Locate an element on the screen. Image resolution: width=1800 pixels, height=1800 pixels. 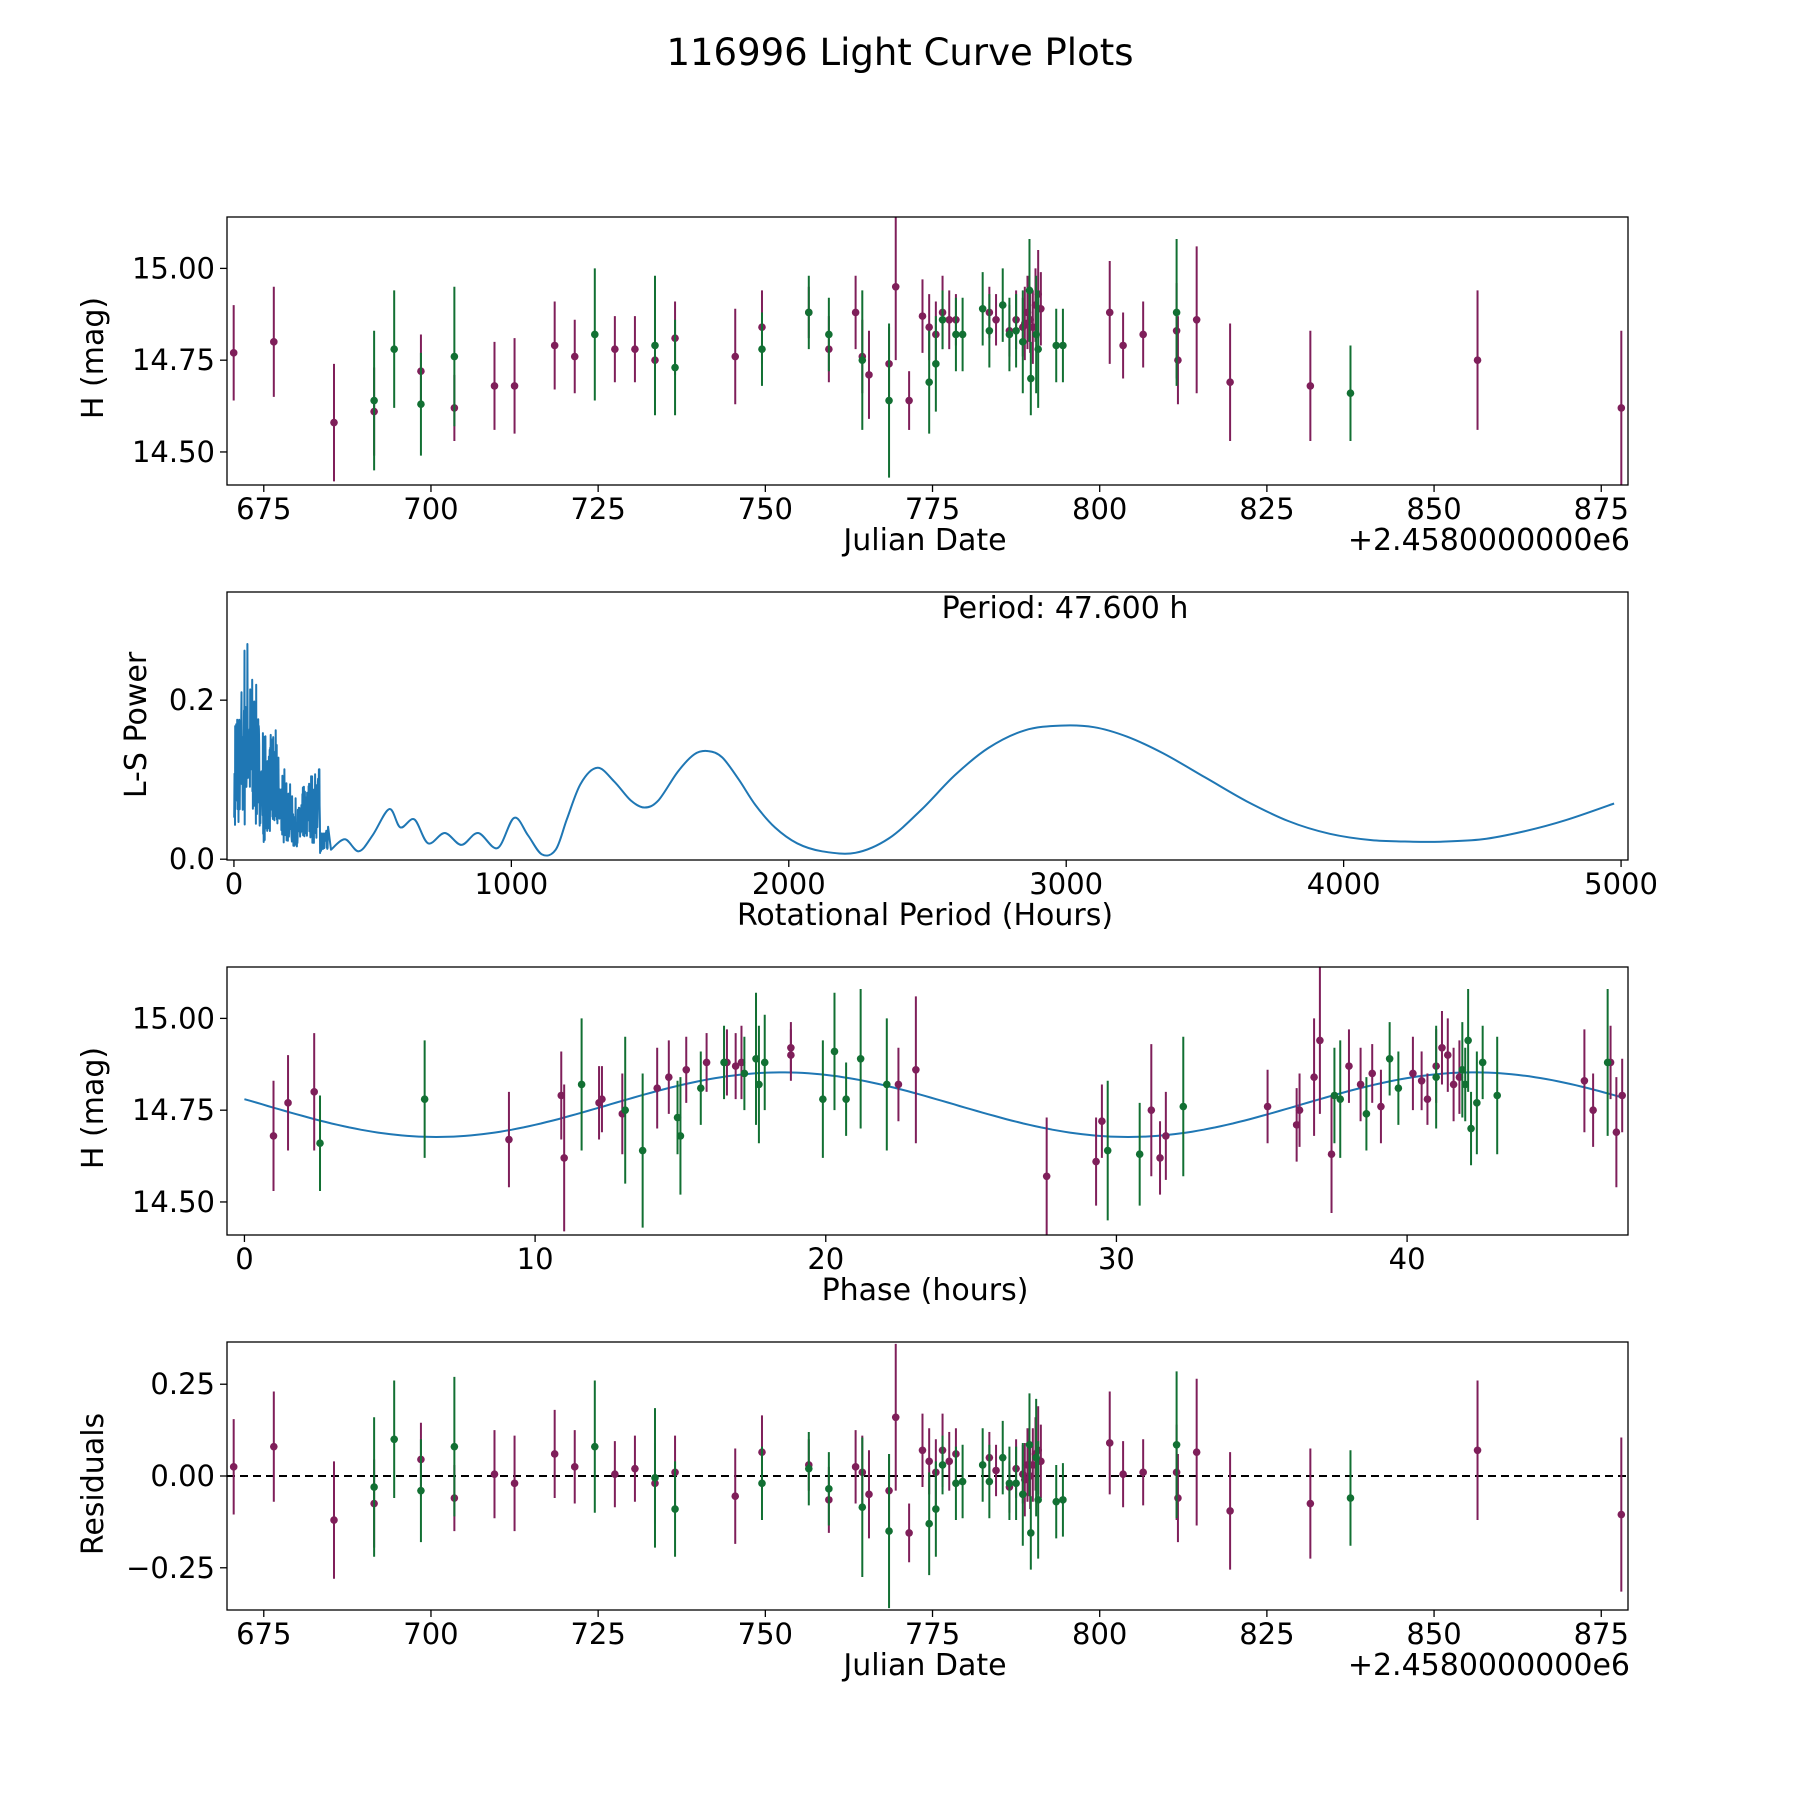
x-tick-label: 850 is located at coordinates (1433, 509).